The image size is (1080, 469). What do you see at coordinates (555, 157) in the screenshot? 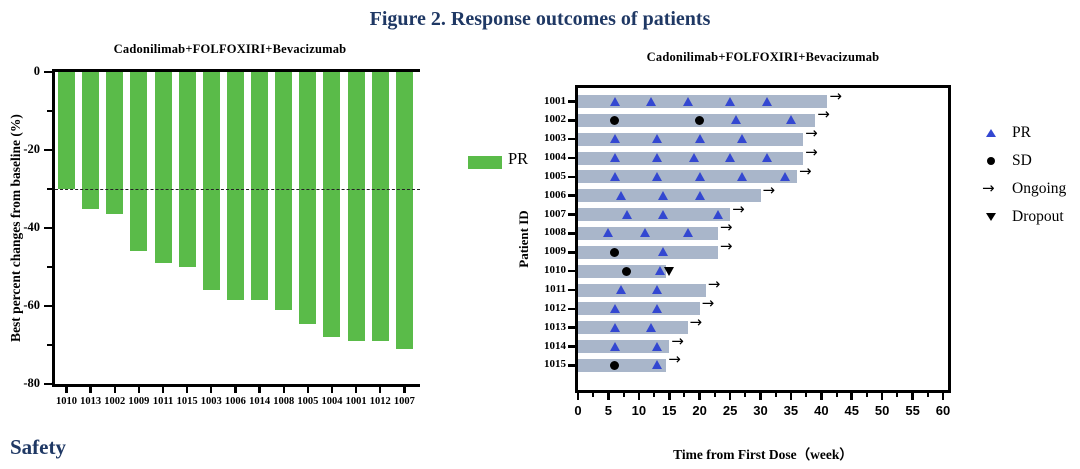
I see `patient-id-label: 1004` at bounding box center [555, 157].